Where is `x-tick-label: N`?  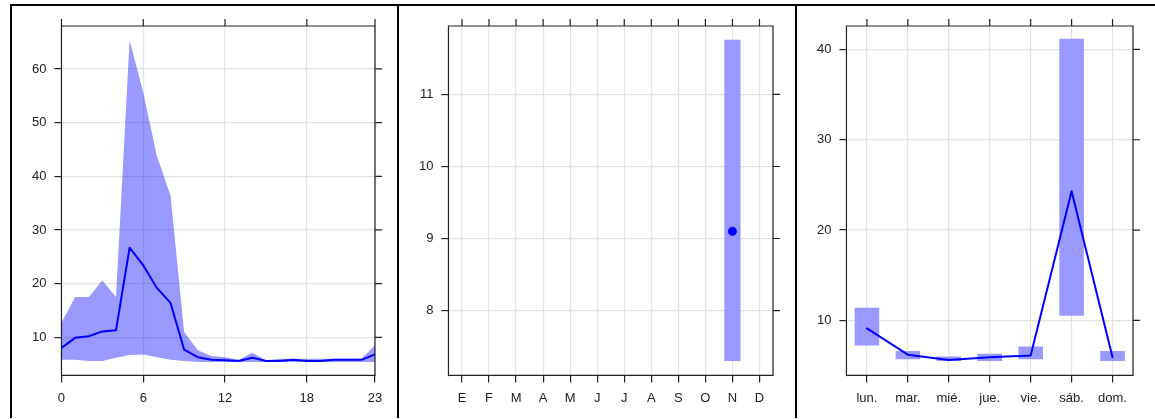
x-tick-label: N is located at coordinates (732, 397).